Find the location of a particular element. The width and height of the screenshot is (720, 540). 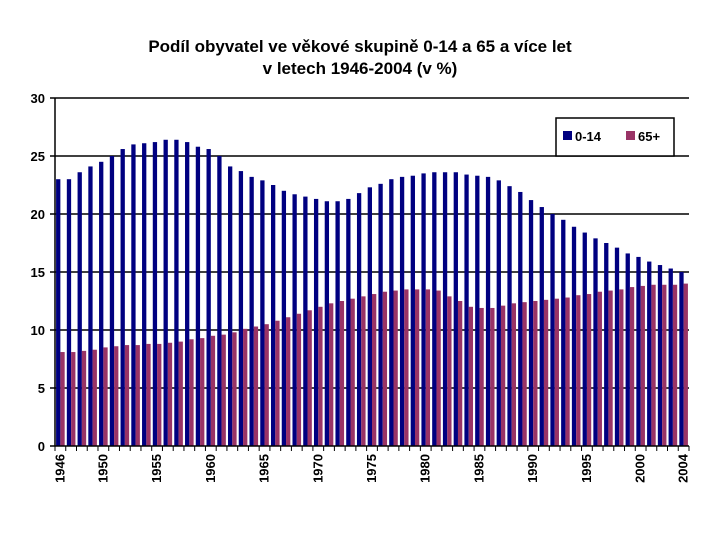

x-tick-label: 1970 is located at coordinates (317, 468).